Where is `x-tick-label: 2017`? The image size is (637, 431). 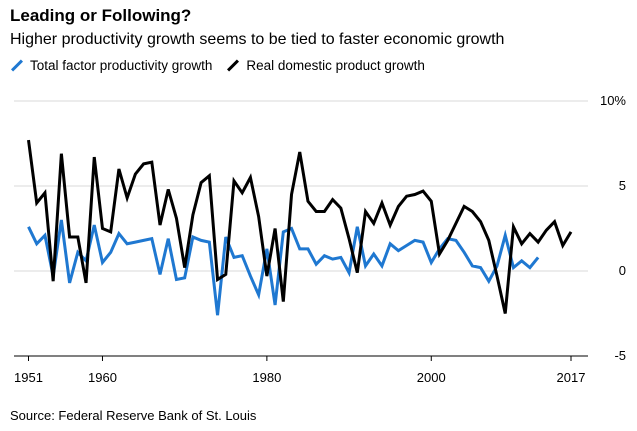
x-tick-label: 2017 is located at coordinates (571, 377).